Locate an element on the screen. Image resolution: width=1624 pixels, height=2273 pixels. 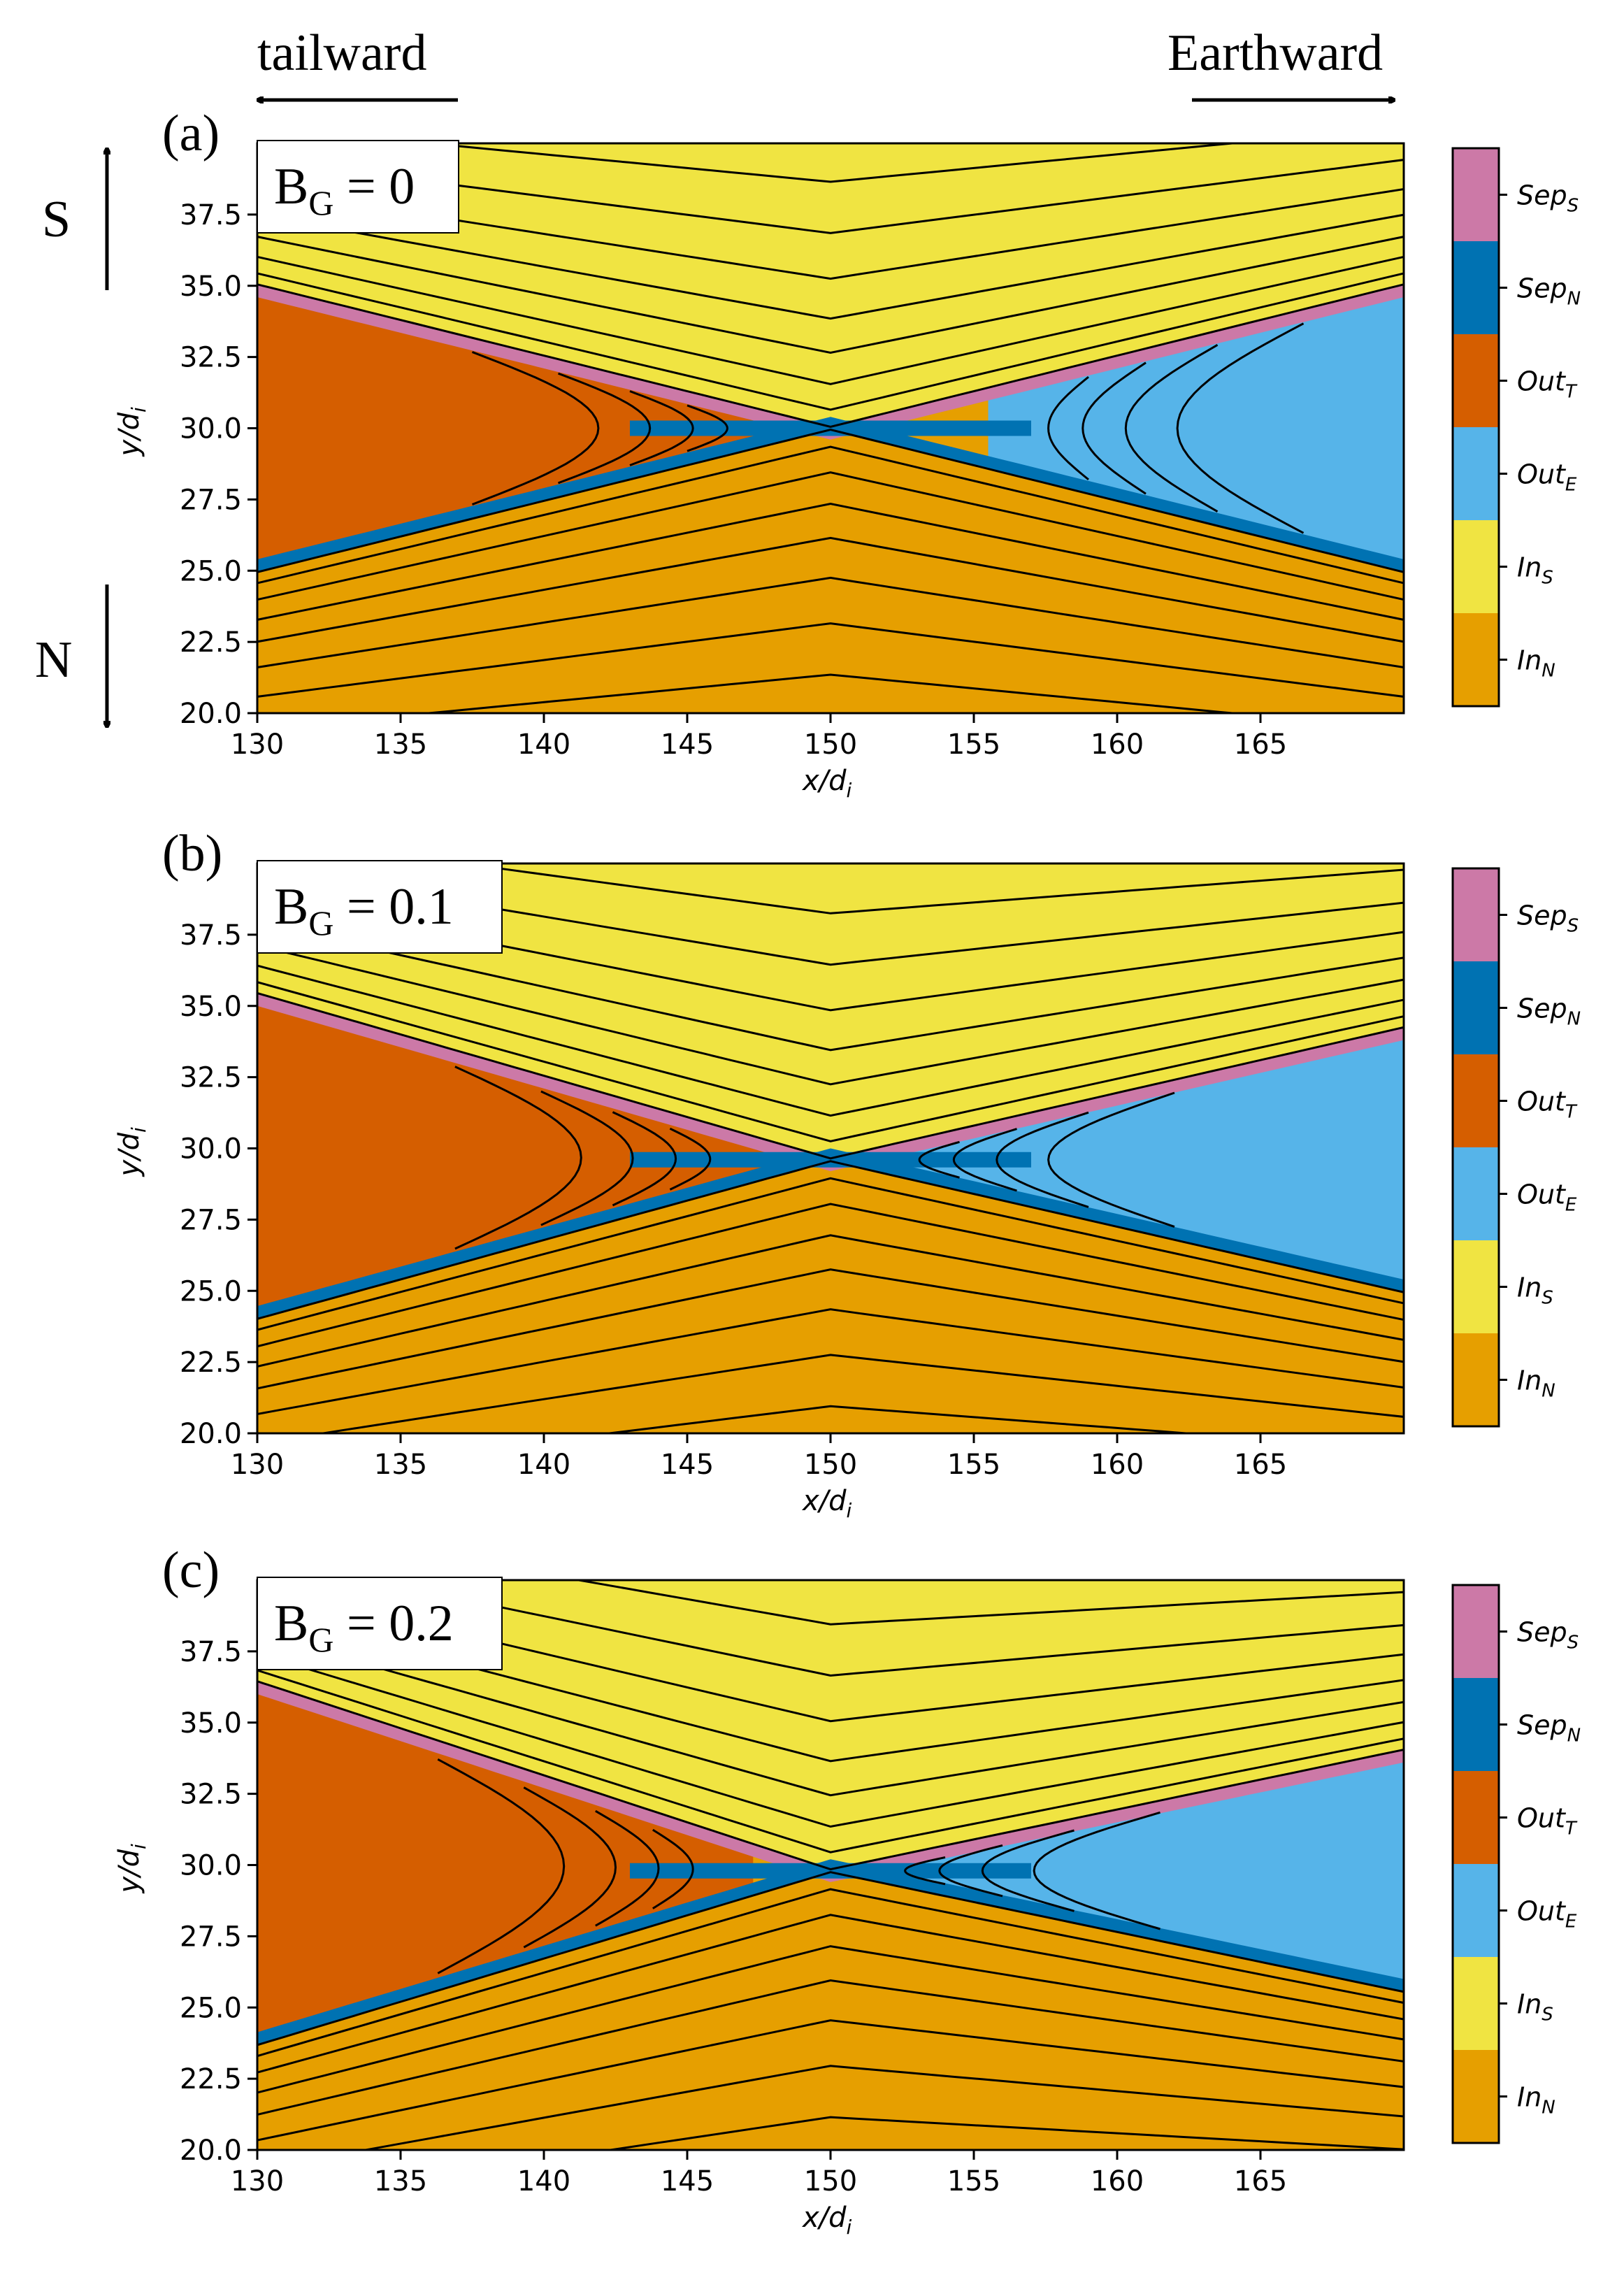
y-tick-label: 32.5 is located at coordinates (211, 358).